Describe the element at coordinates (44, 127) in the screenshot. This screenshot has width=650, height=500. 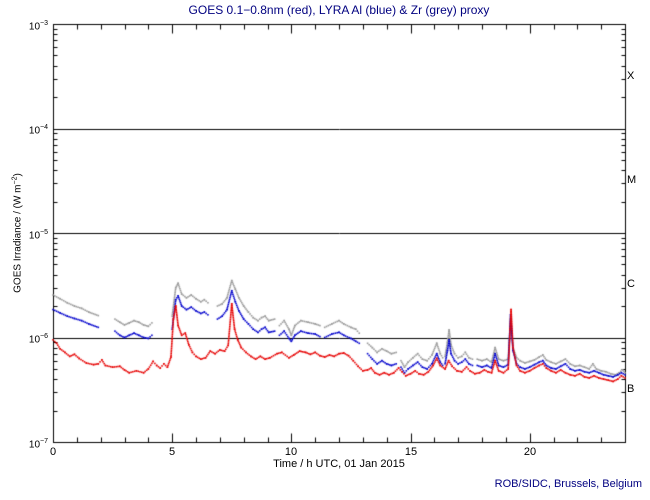
I see `y-tick-exponent: −4` at that location.